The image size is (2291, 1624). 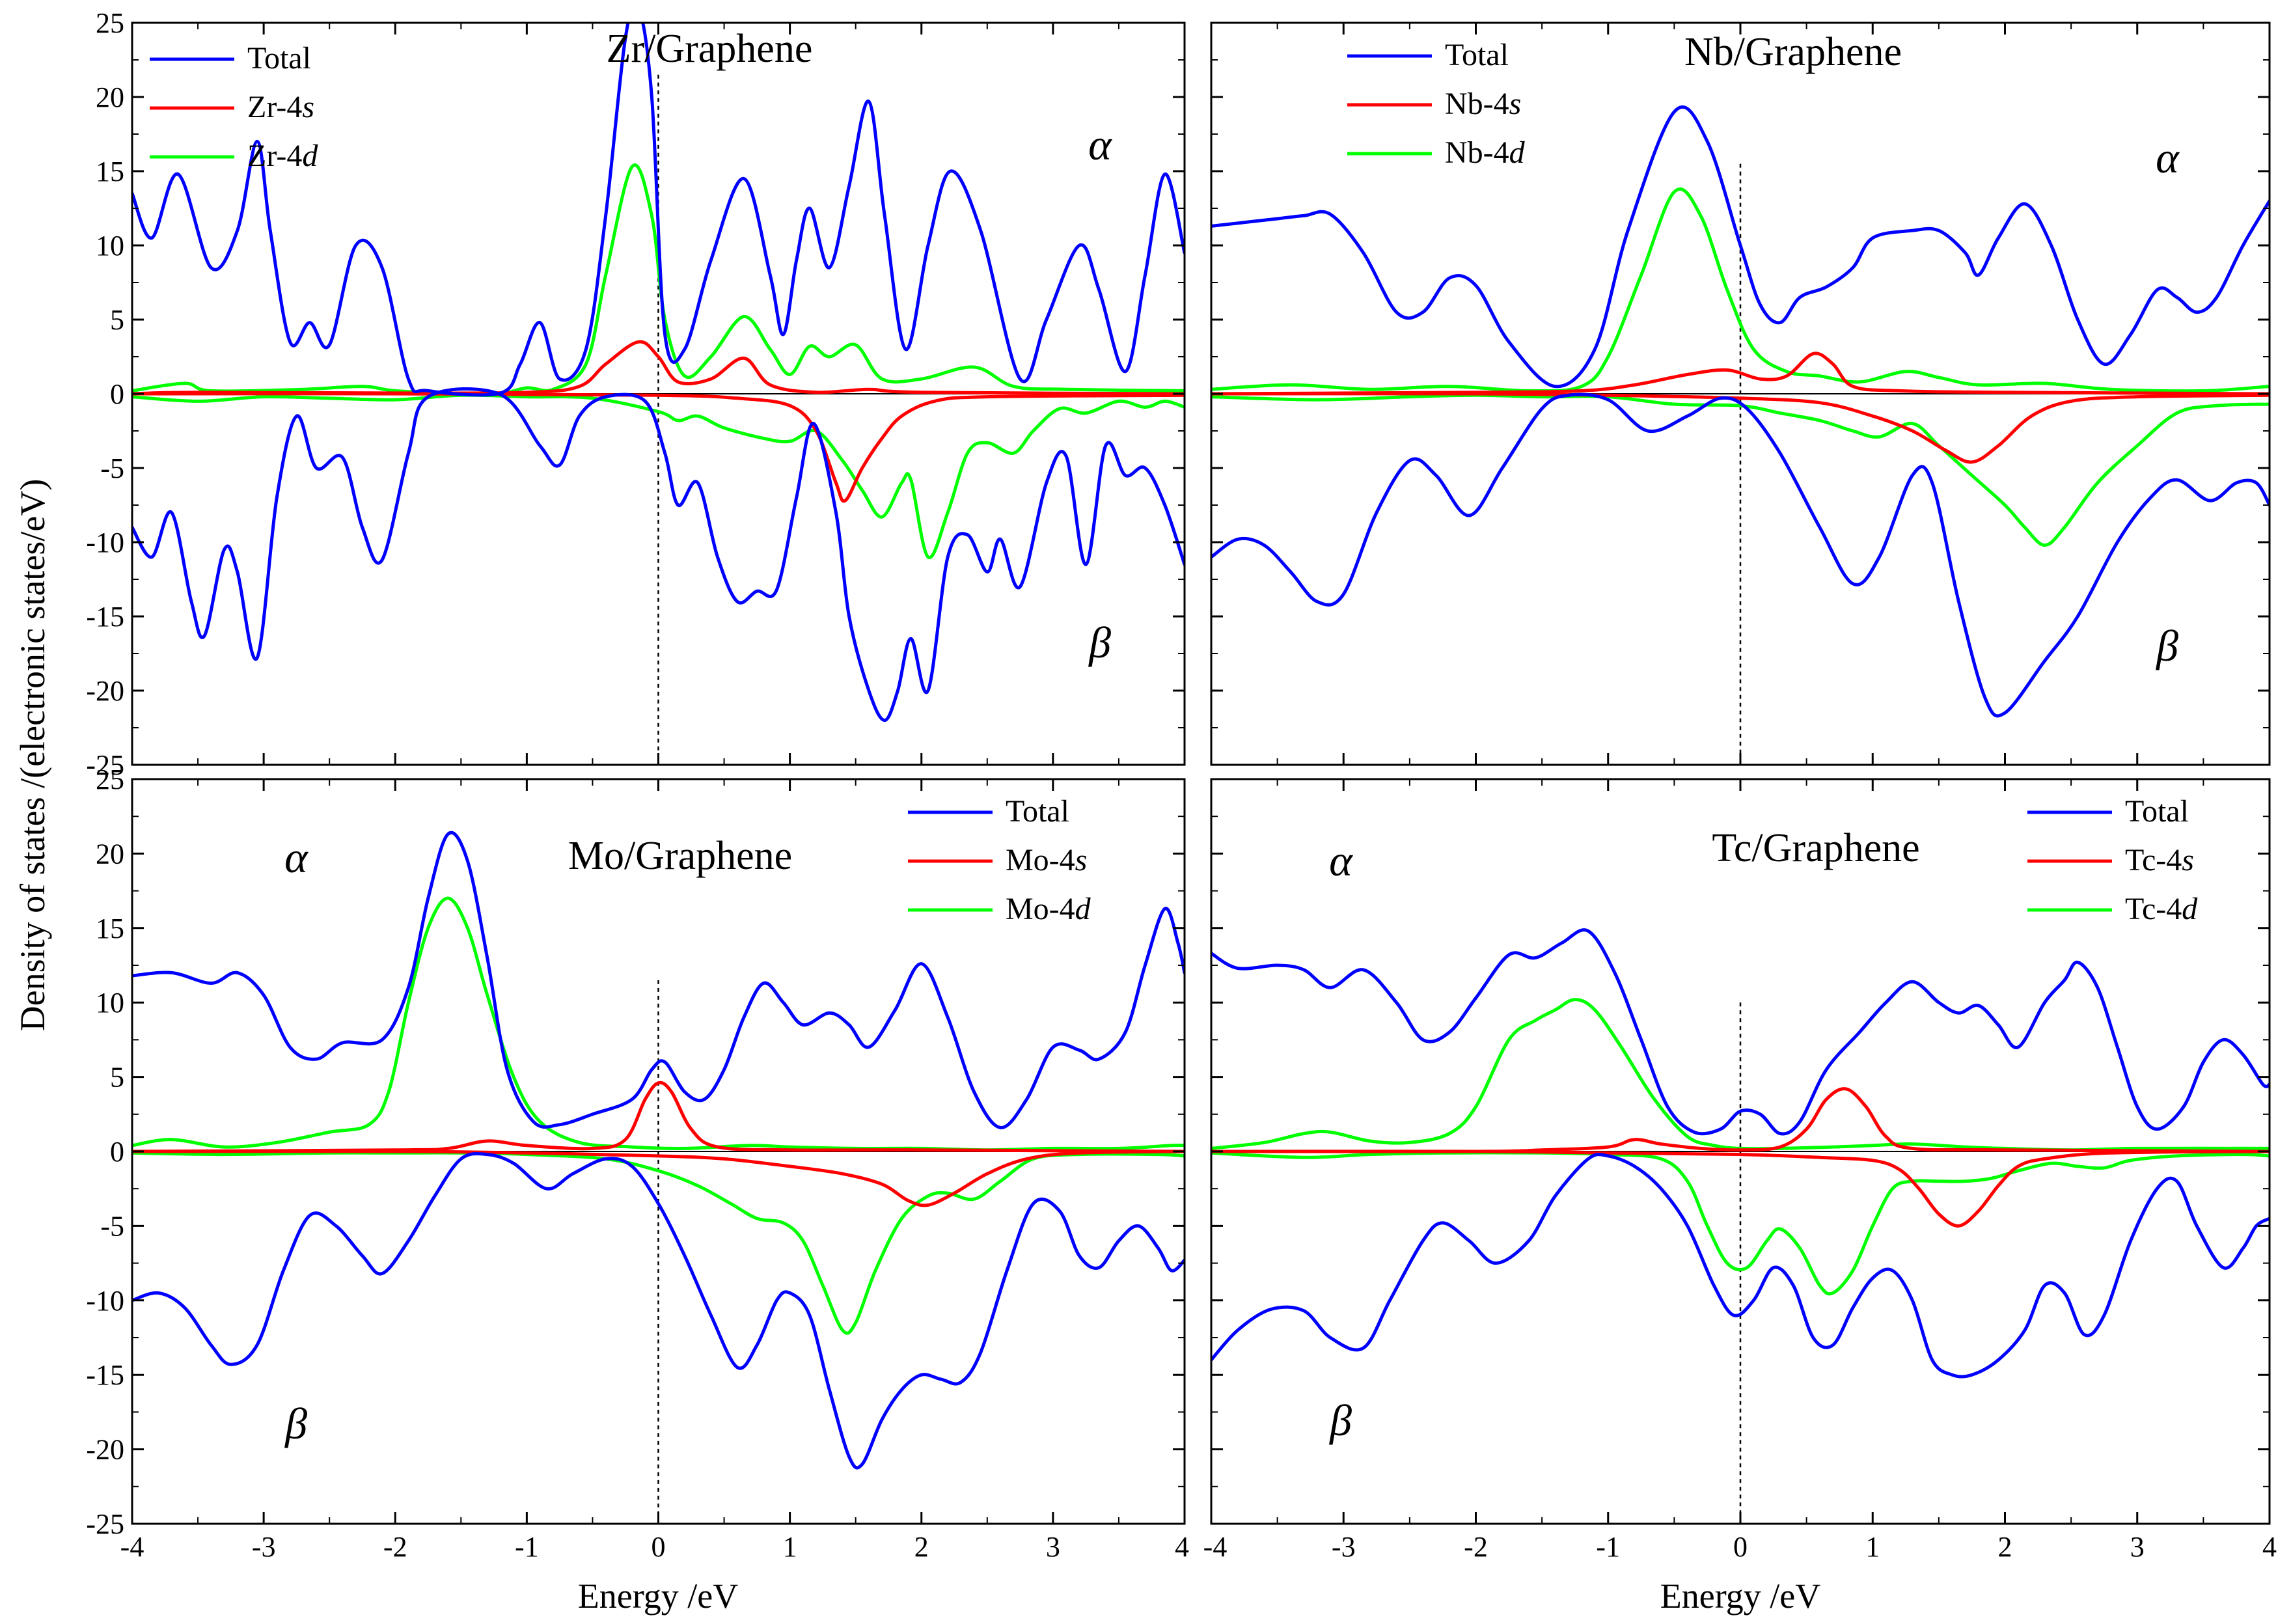 What do you see at coordinates (1486, 152) in the screenshot?
I see `legend-label-d: Nb-4d` at bounding box center [1486, 152].